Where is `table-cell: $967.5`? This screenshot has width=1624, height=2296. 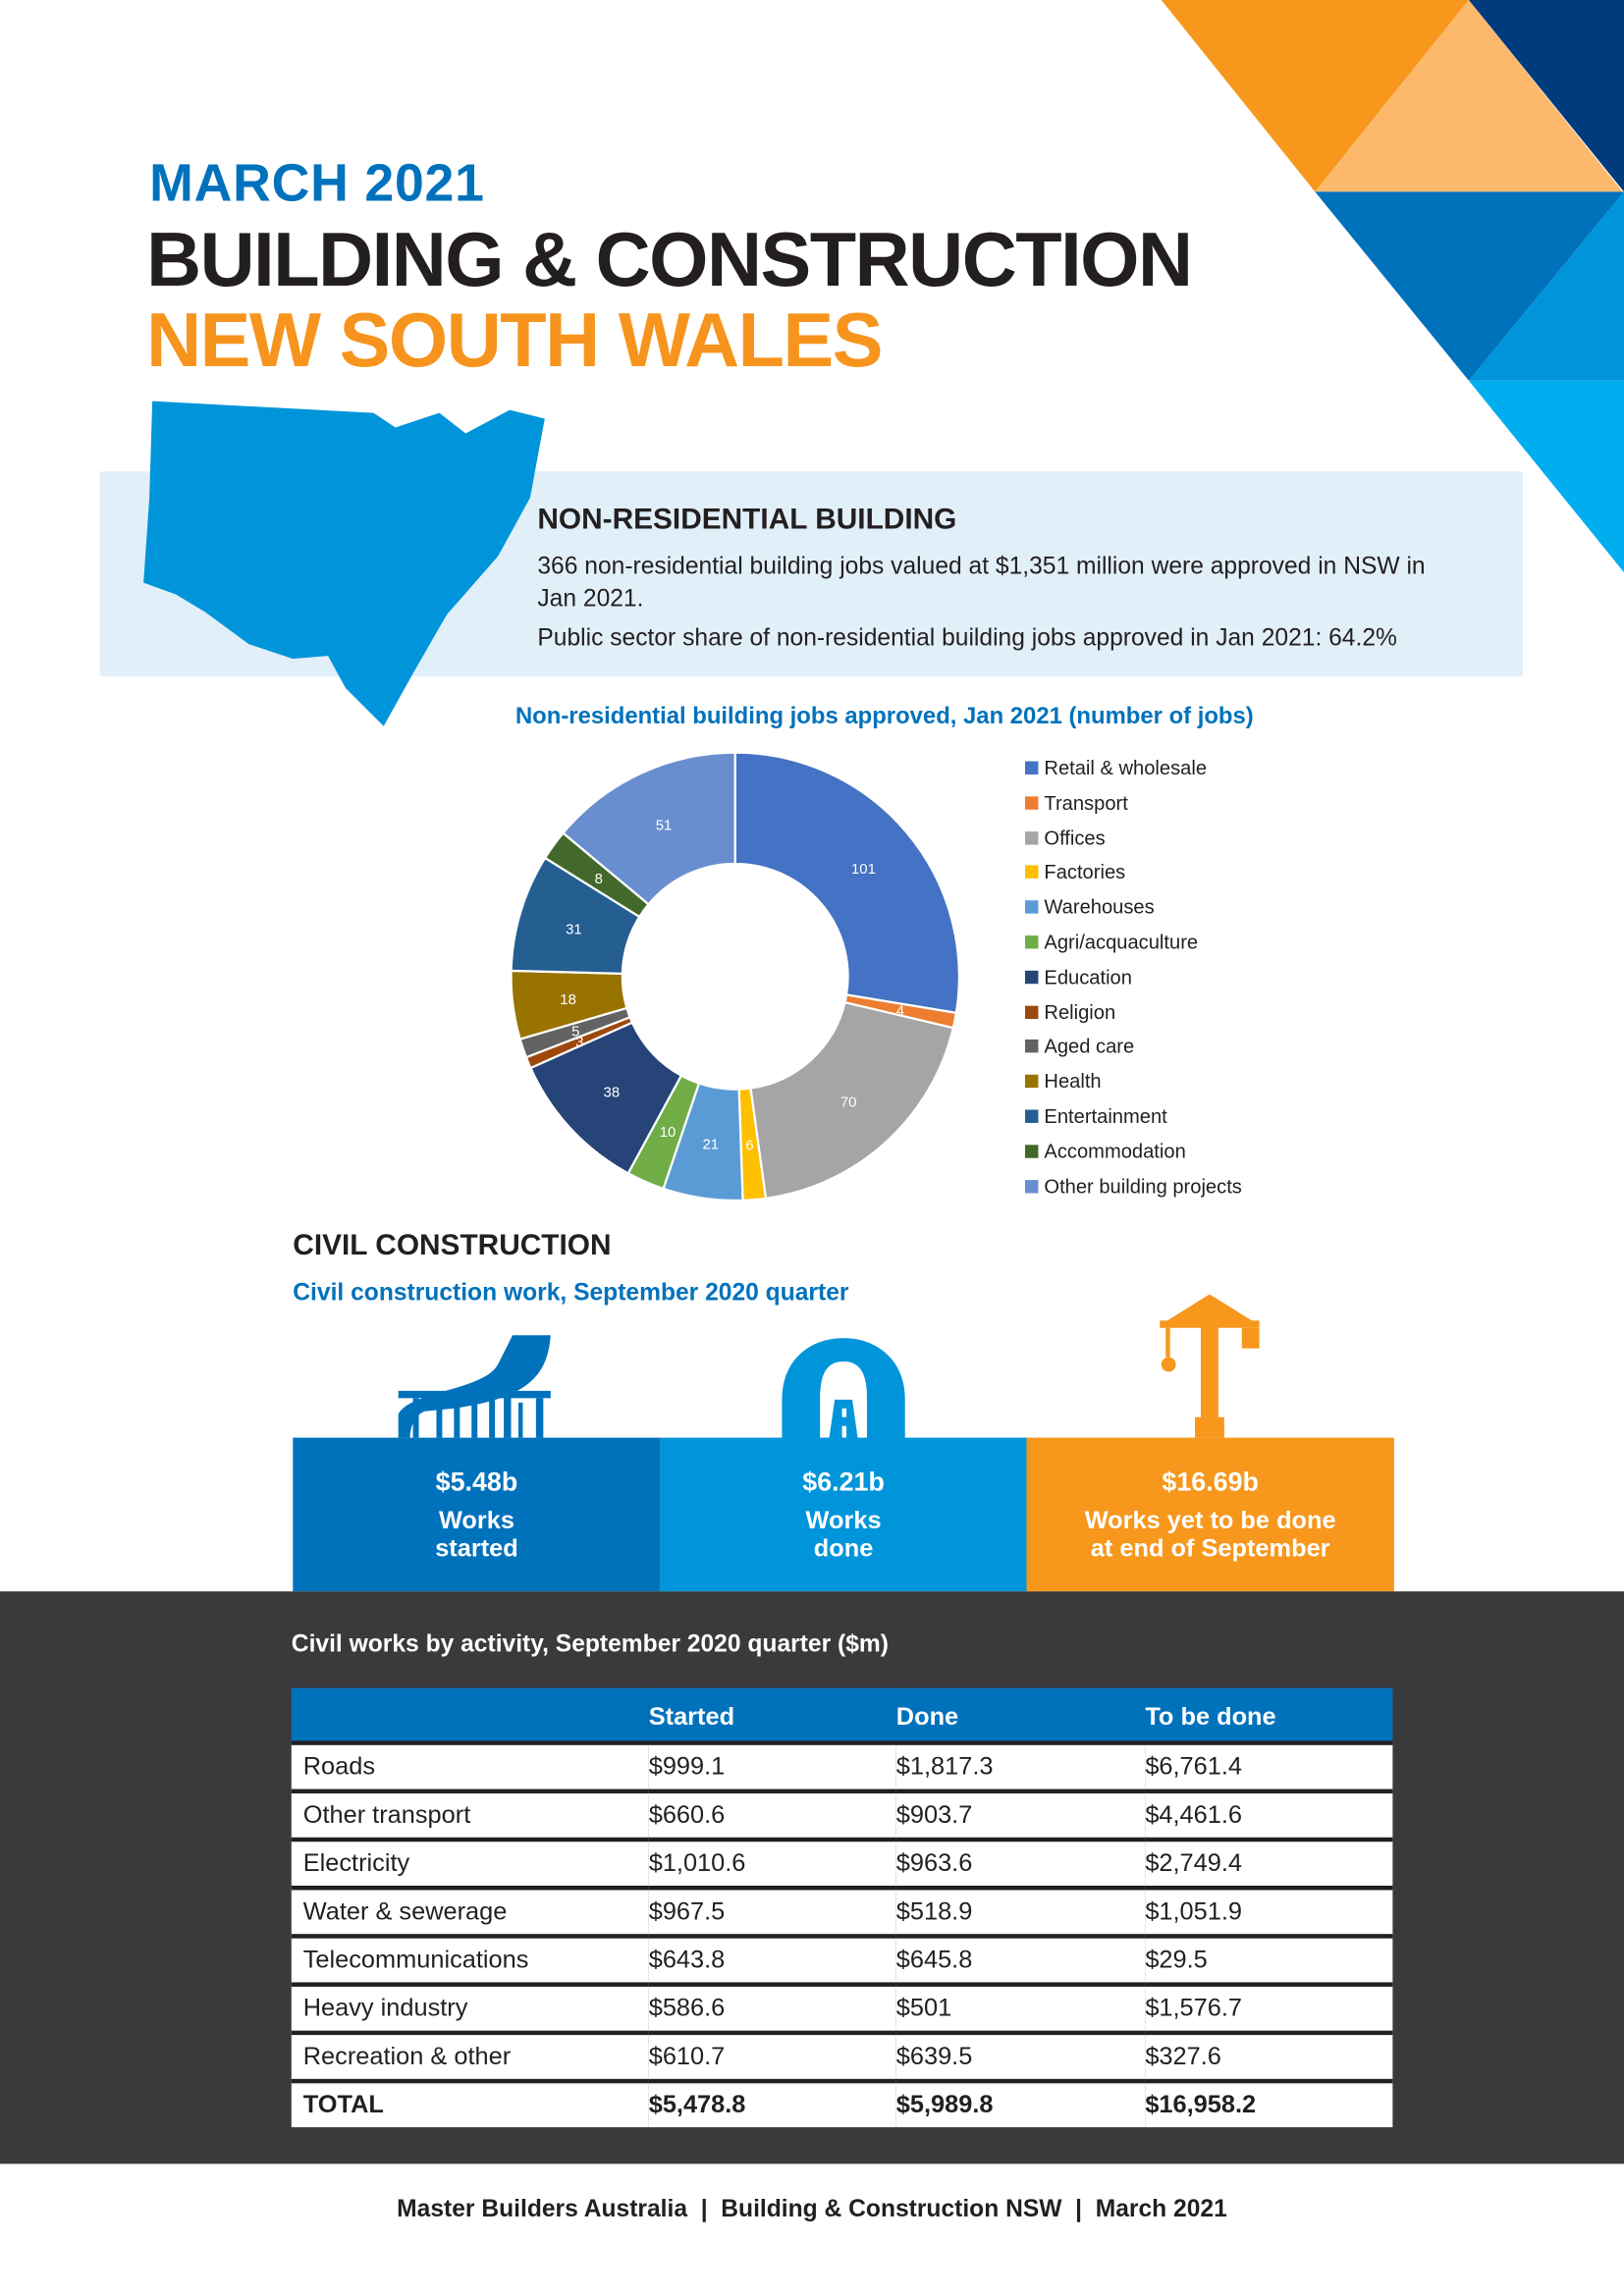 table-cell: $967.5 is located at coordinates (772, 1911).